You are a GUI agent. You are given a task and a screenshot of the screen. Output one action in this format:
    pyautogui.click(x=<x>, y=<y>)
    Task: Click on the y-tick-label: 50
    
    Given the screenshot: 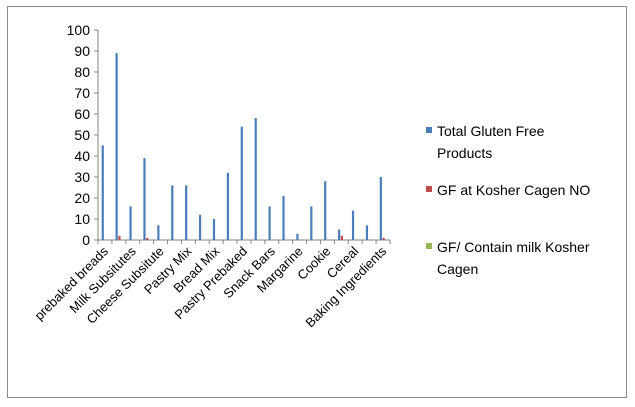 What is the action you would take?
    pyautogui.click(x=82, y=135)
    